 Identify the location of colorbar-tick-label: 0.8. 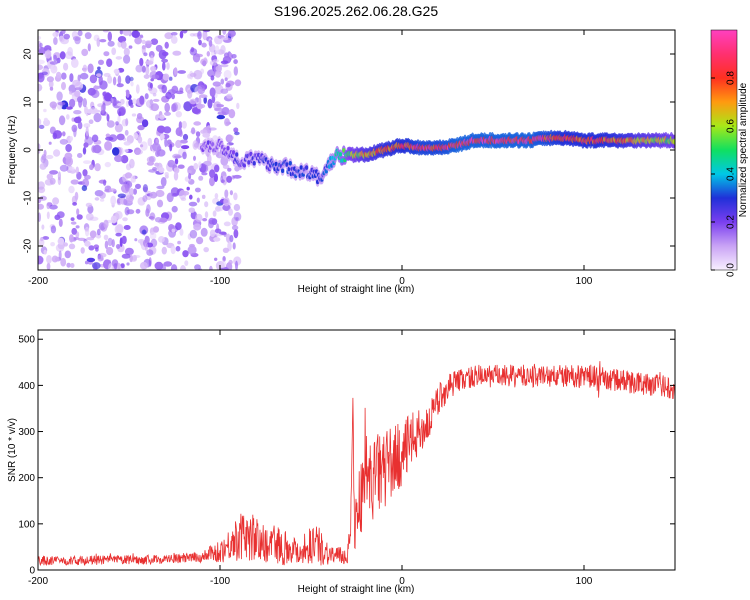
(731, 78).